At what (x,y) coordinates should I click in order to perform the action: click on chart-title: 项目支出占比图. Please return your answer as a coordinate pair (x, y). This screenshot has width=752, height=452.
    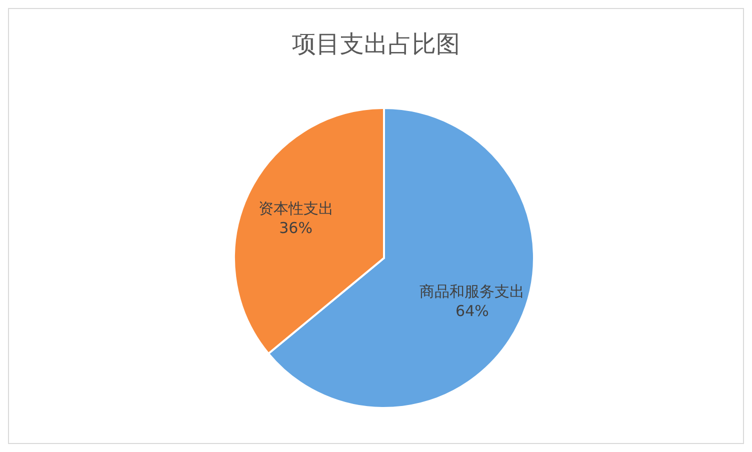
    Looking at the image, I should click on (376, 44).